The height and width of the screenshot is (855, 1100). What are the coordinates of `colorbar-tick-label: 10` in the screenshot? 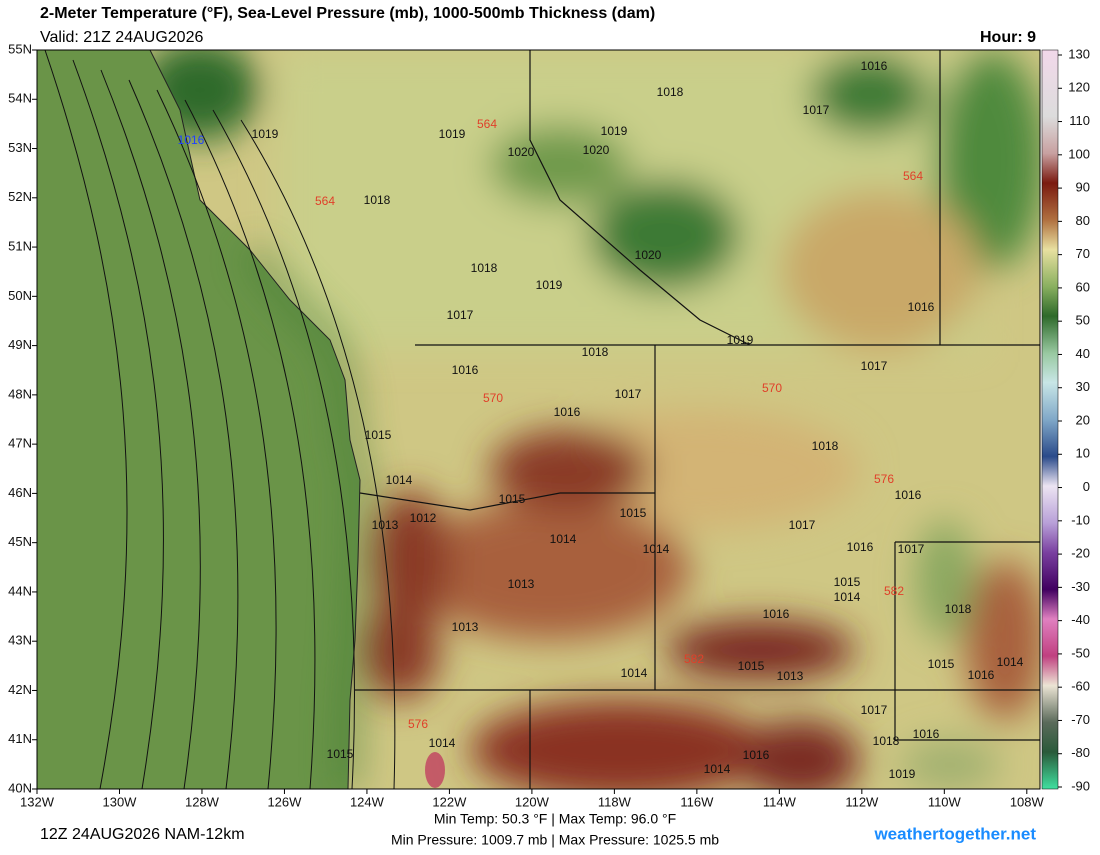 It's located at (1083, 453).